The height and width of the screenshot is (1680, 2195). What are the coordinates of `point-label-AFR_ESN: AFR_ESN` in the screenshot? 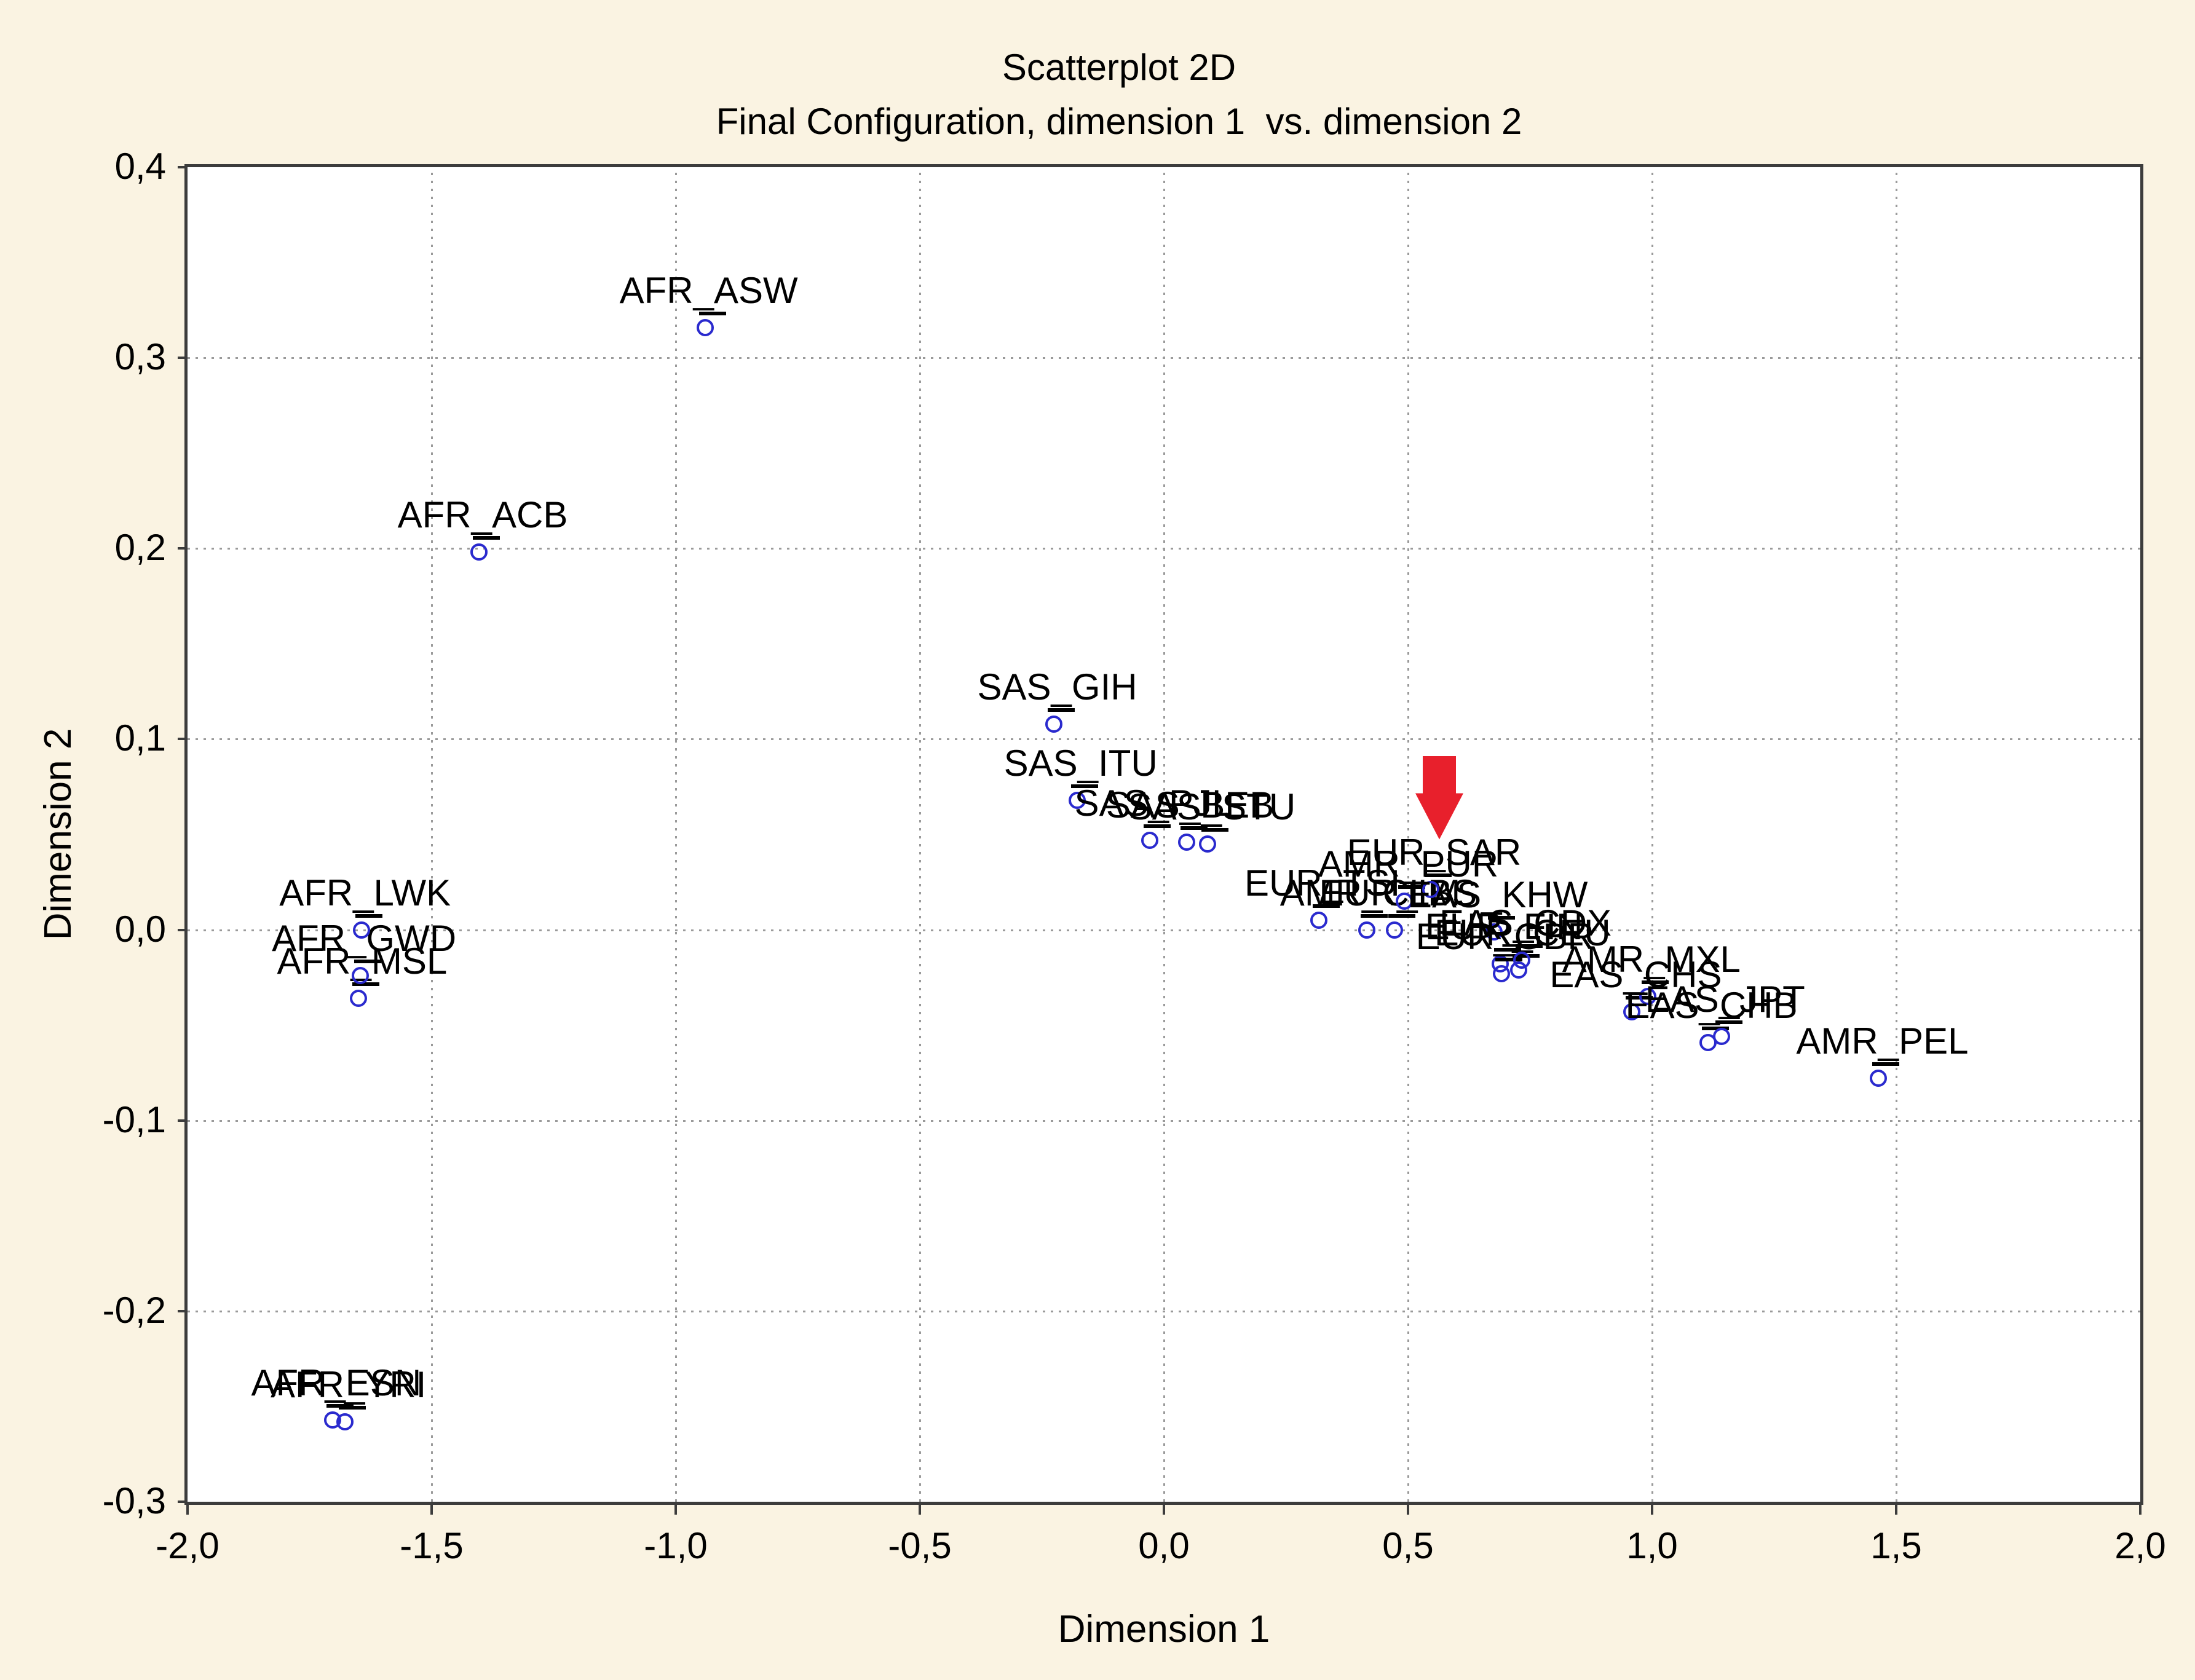 It's located at (336, 1382).